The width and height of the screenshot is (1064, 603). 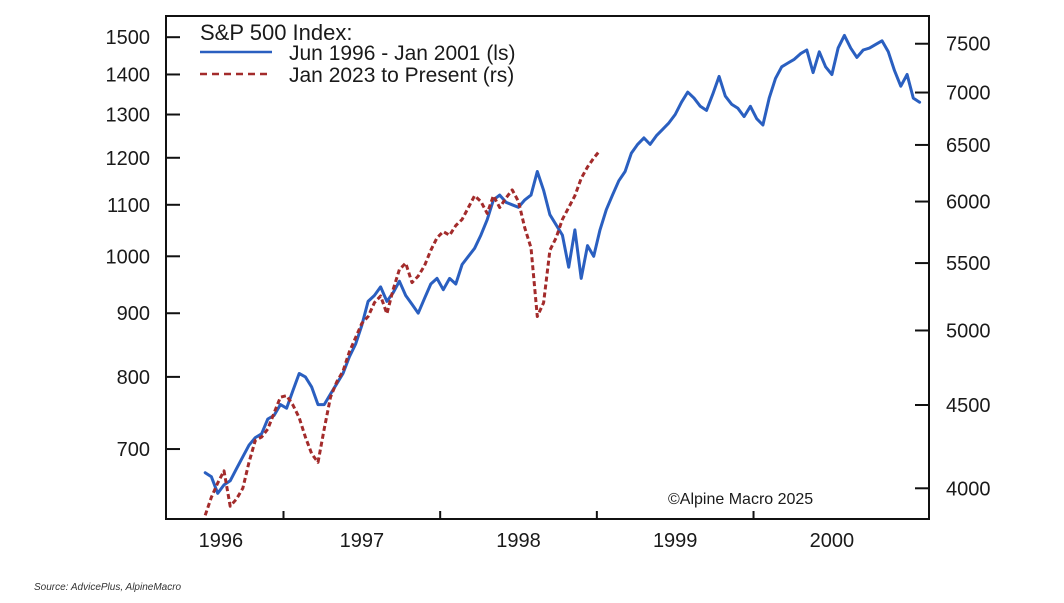 What do you see at coordinates (968, 264) in the screenshot?
I see `right-tick-label: 5500` at bounding box center [968, 264].